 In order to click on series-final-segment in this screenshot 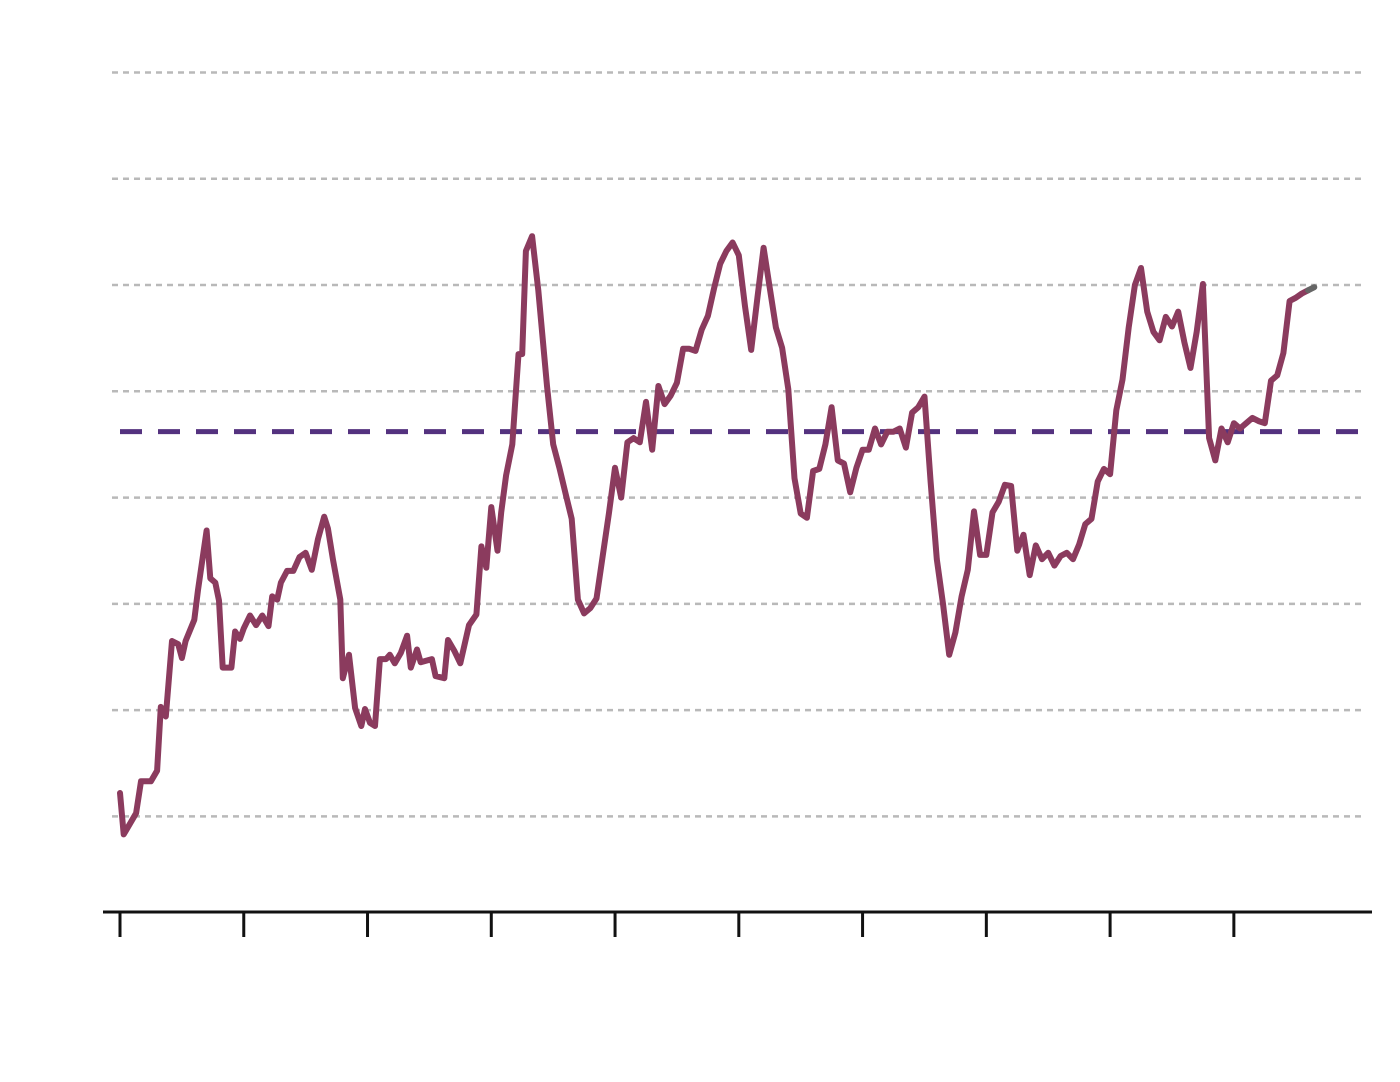, I will do `click(1311, 289)`.